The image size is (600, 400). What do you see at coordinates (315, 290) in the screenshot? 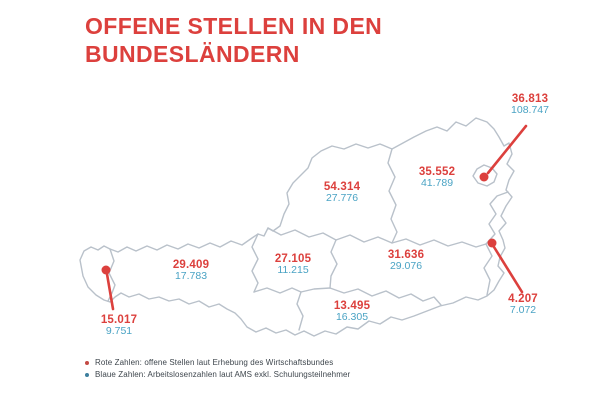
I see `border-salzburg-kaernten` at bounding box center [315, 290].